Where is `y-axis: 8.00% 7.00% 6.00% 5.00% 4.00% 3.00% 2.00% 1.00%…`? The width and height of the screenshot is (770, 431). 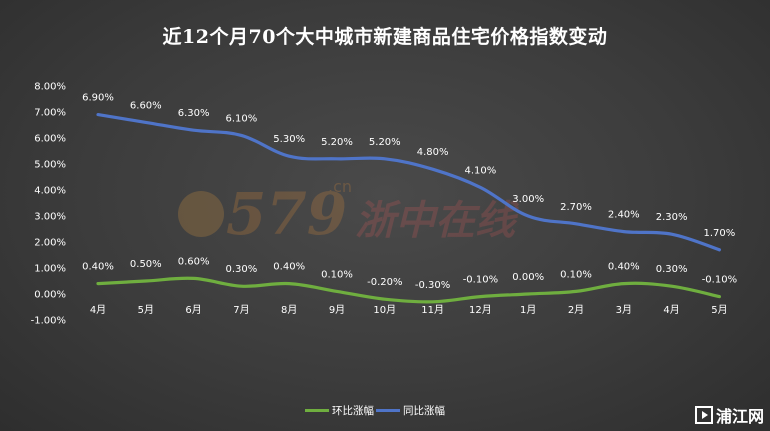 y-axis: 8.00% 7.00% 6.00% 5.00% 4.00% 3.00% 2.00% 1.00%… is located at coordinates (48, 204).